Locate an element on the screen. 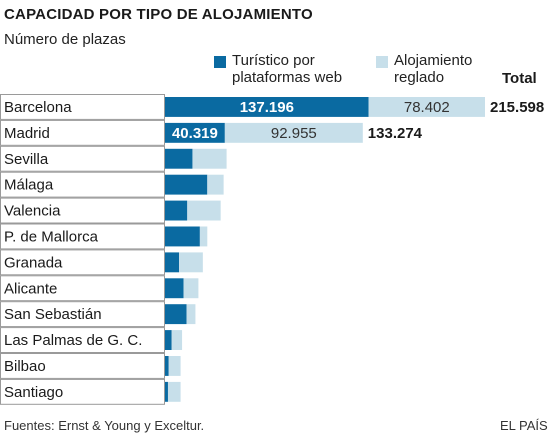 The image size is (560, 439). chart-subtitle: Número de plazas is located at coordinates (65, 39).